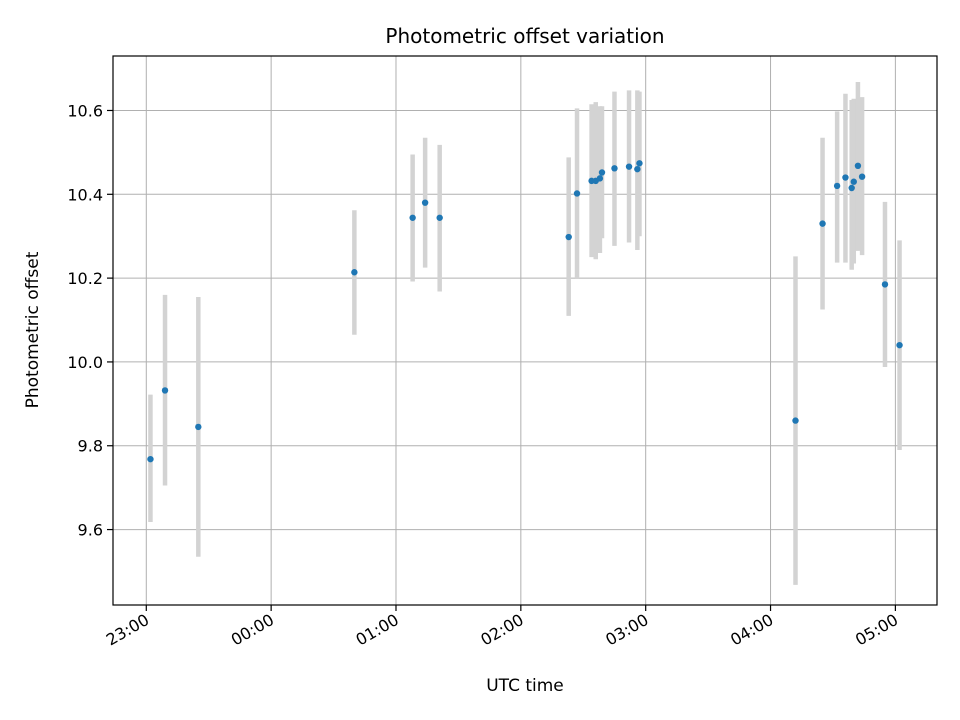 The width and height of the screenshot is (960, 720). What do you see at coordinates (85, 362) in the screenshot?
I see `y-tick-label: 10.0` at bounding box center [85, 362].